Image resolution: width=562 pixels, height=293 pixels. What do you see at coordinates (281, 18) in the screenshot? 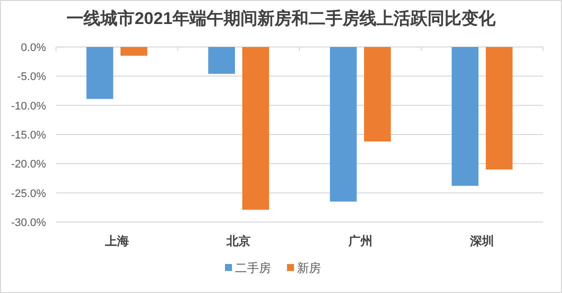
I see `chart-title: 一线城市2021年端午期间新房和二手房线上活跃同比变化` at bounding box center [281, 18].